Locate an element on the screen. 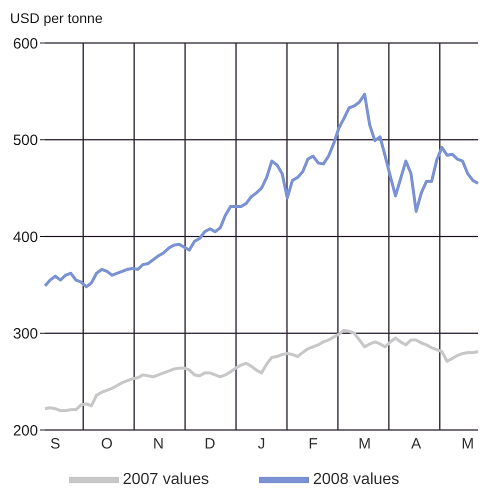 Image resolution: width=480 pixels, height=491 pixels. y-tick-label: 200 is located at coordinates (25, 431).